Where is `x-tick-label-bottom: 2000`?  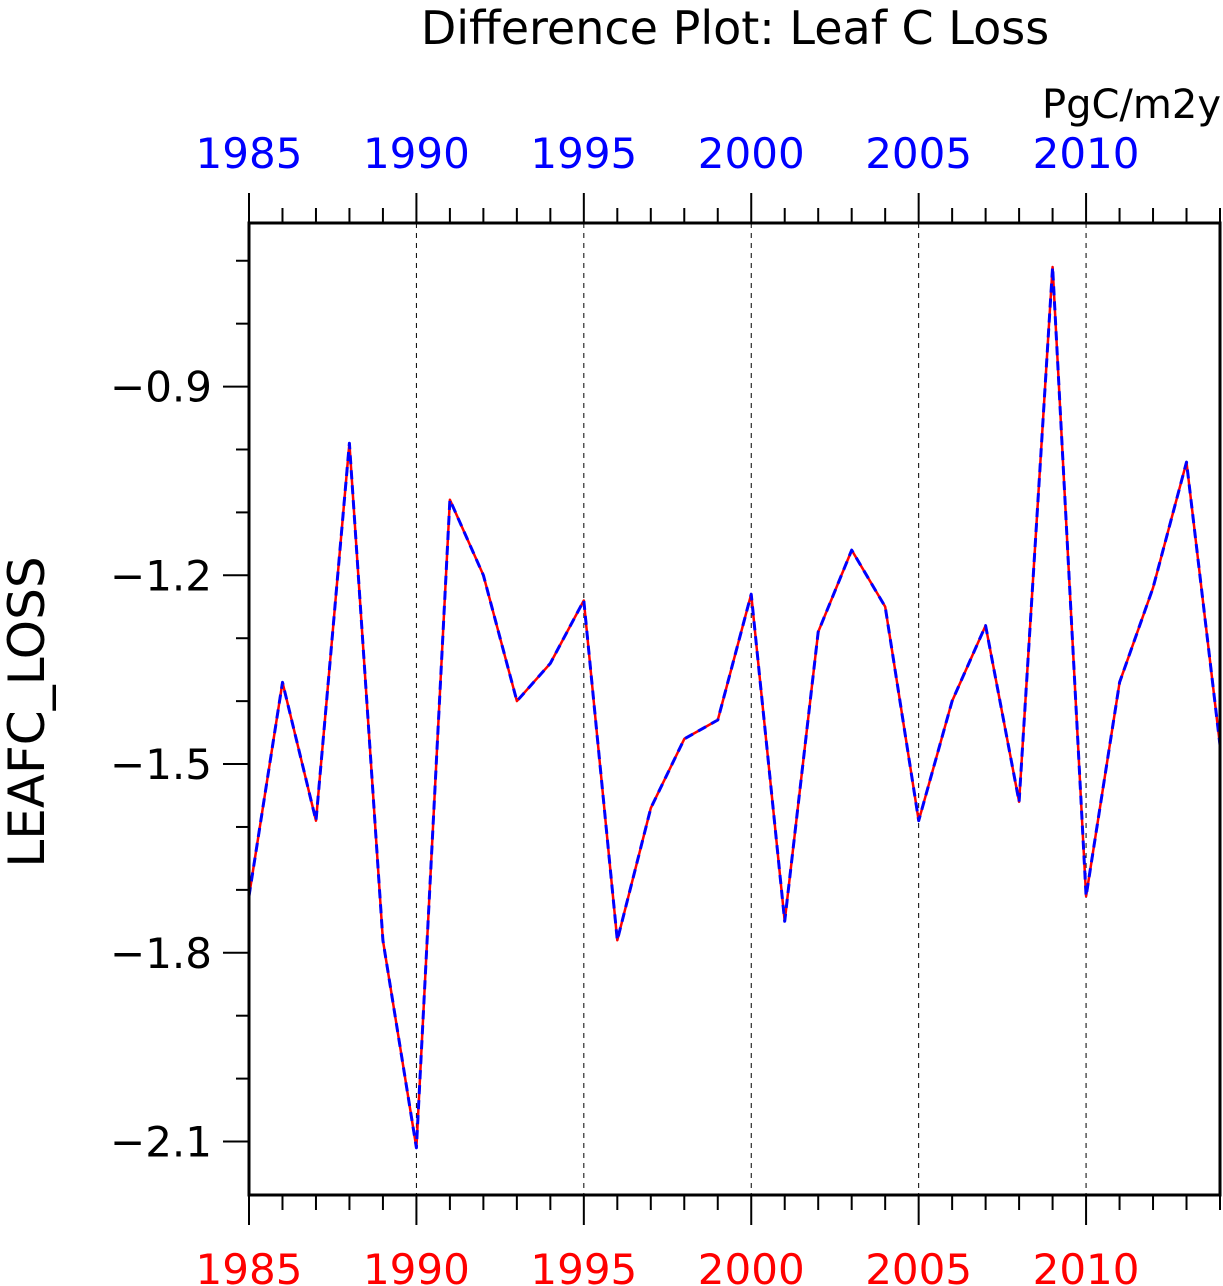
x-tick-label-bottom: 2000 is located at coordinates (751, 1265).